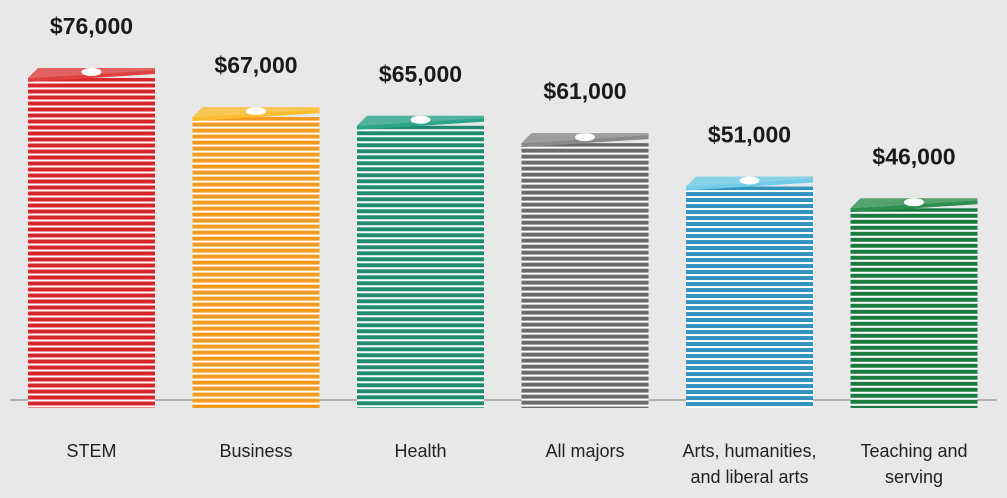 The image size is (1007, 498). I want to click on value-label: $61,000, so click(584, 91).